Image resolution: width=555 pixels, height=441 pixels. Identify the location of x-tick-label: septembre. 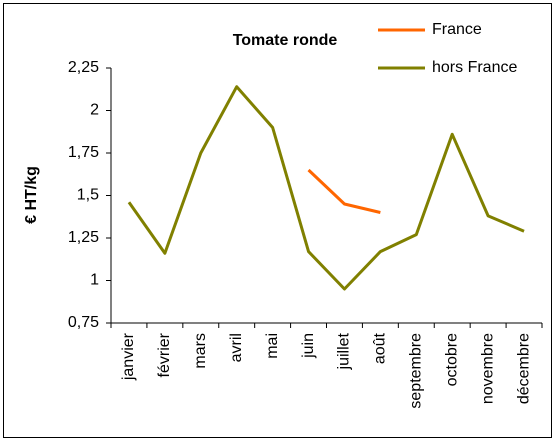
(416, 371).